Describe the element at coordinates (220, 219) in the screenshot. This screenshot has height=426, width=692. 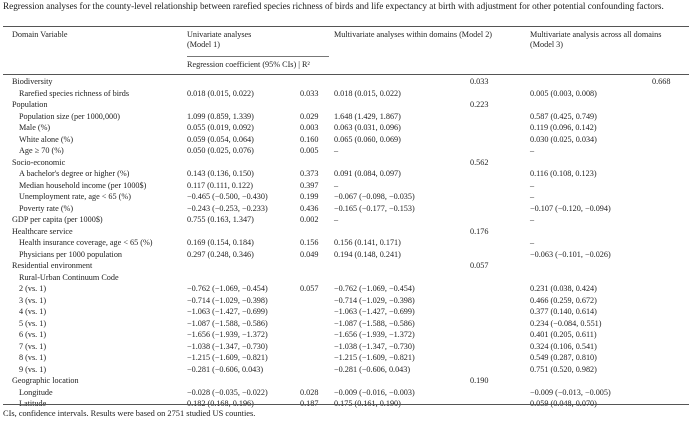
I see `model1-coef: 0.755 (0.163, 1.347)` at that location.